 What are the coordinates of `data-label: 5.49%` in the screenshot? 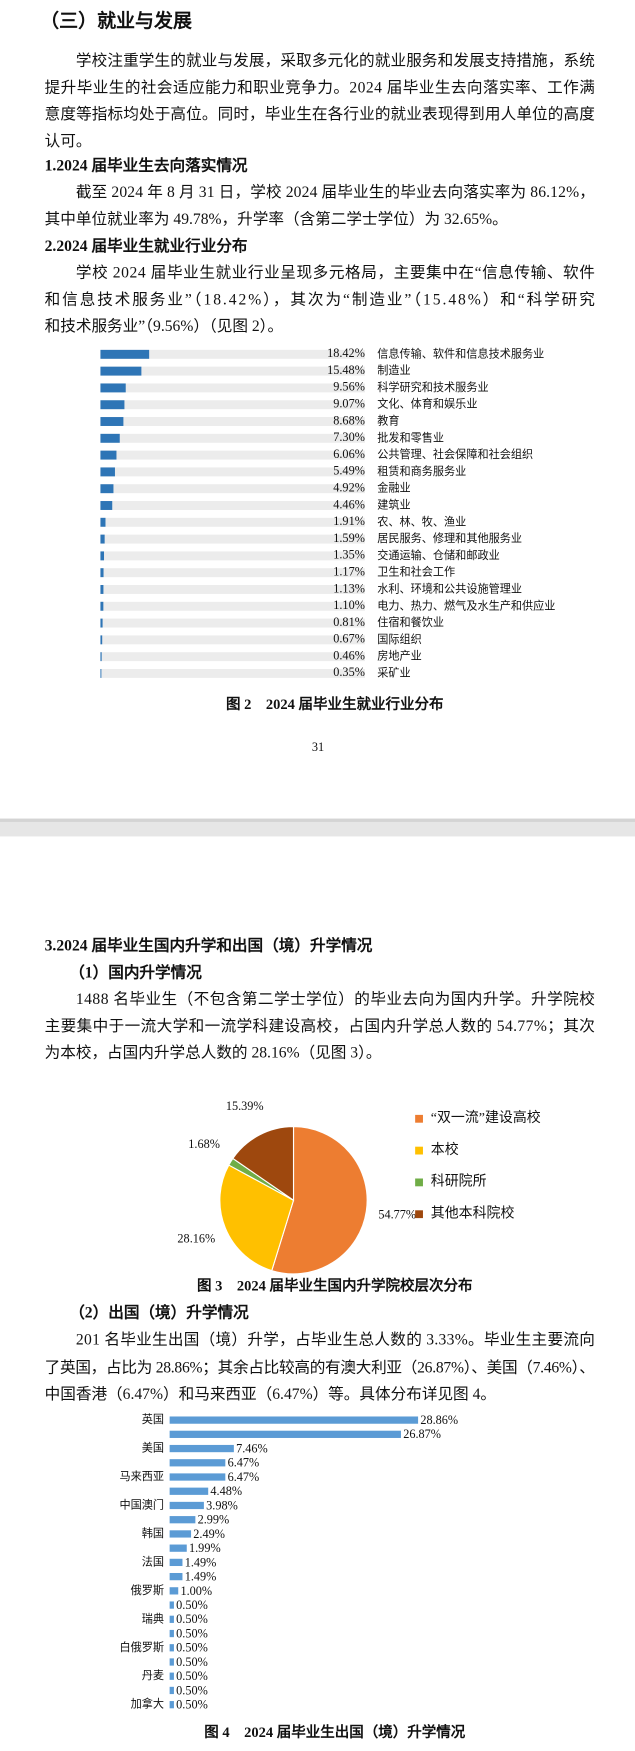 It's located at (349, 471).